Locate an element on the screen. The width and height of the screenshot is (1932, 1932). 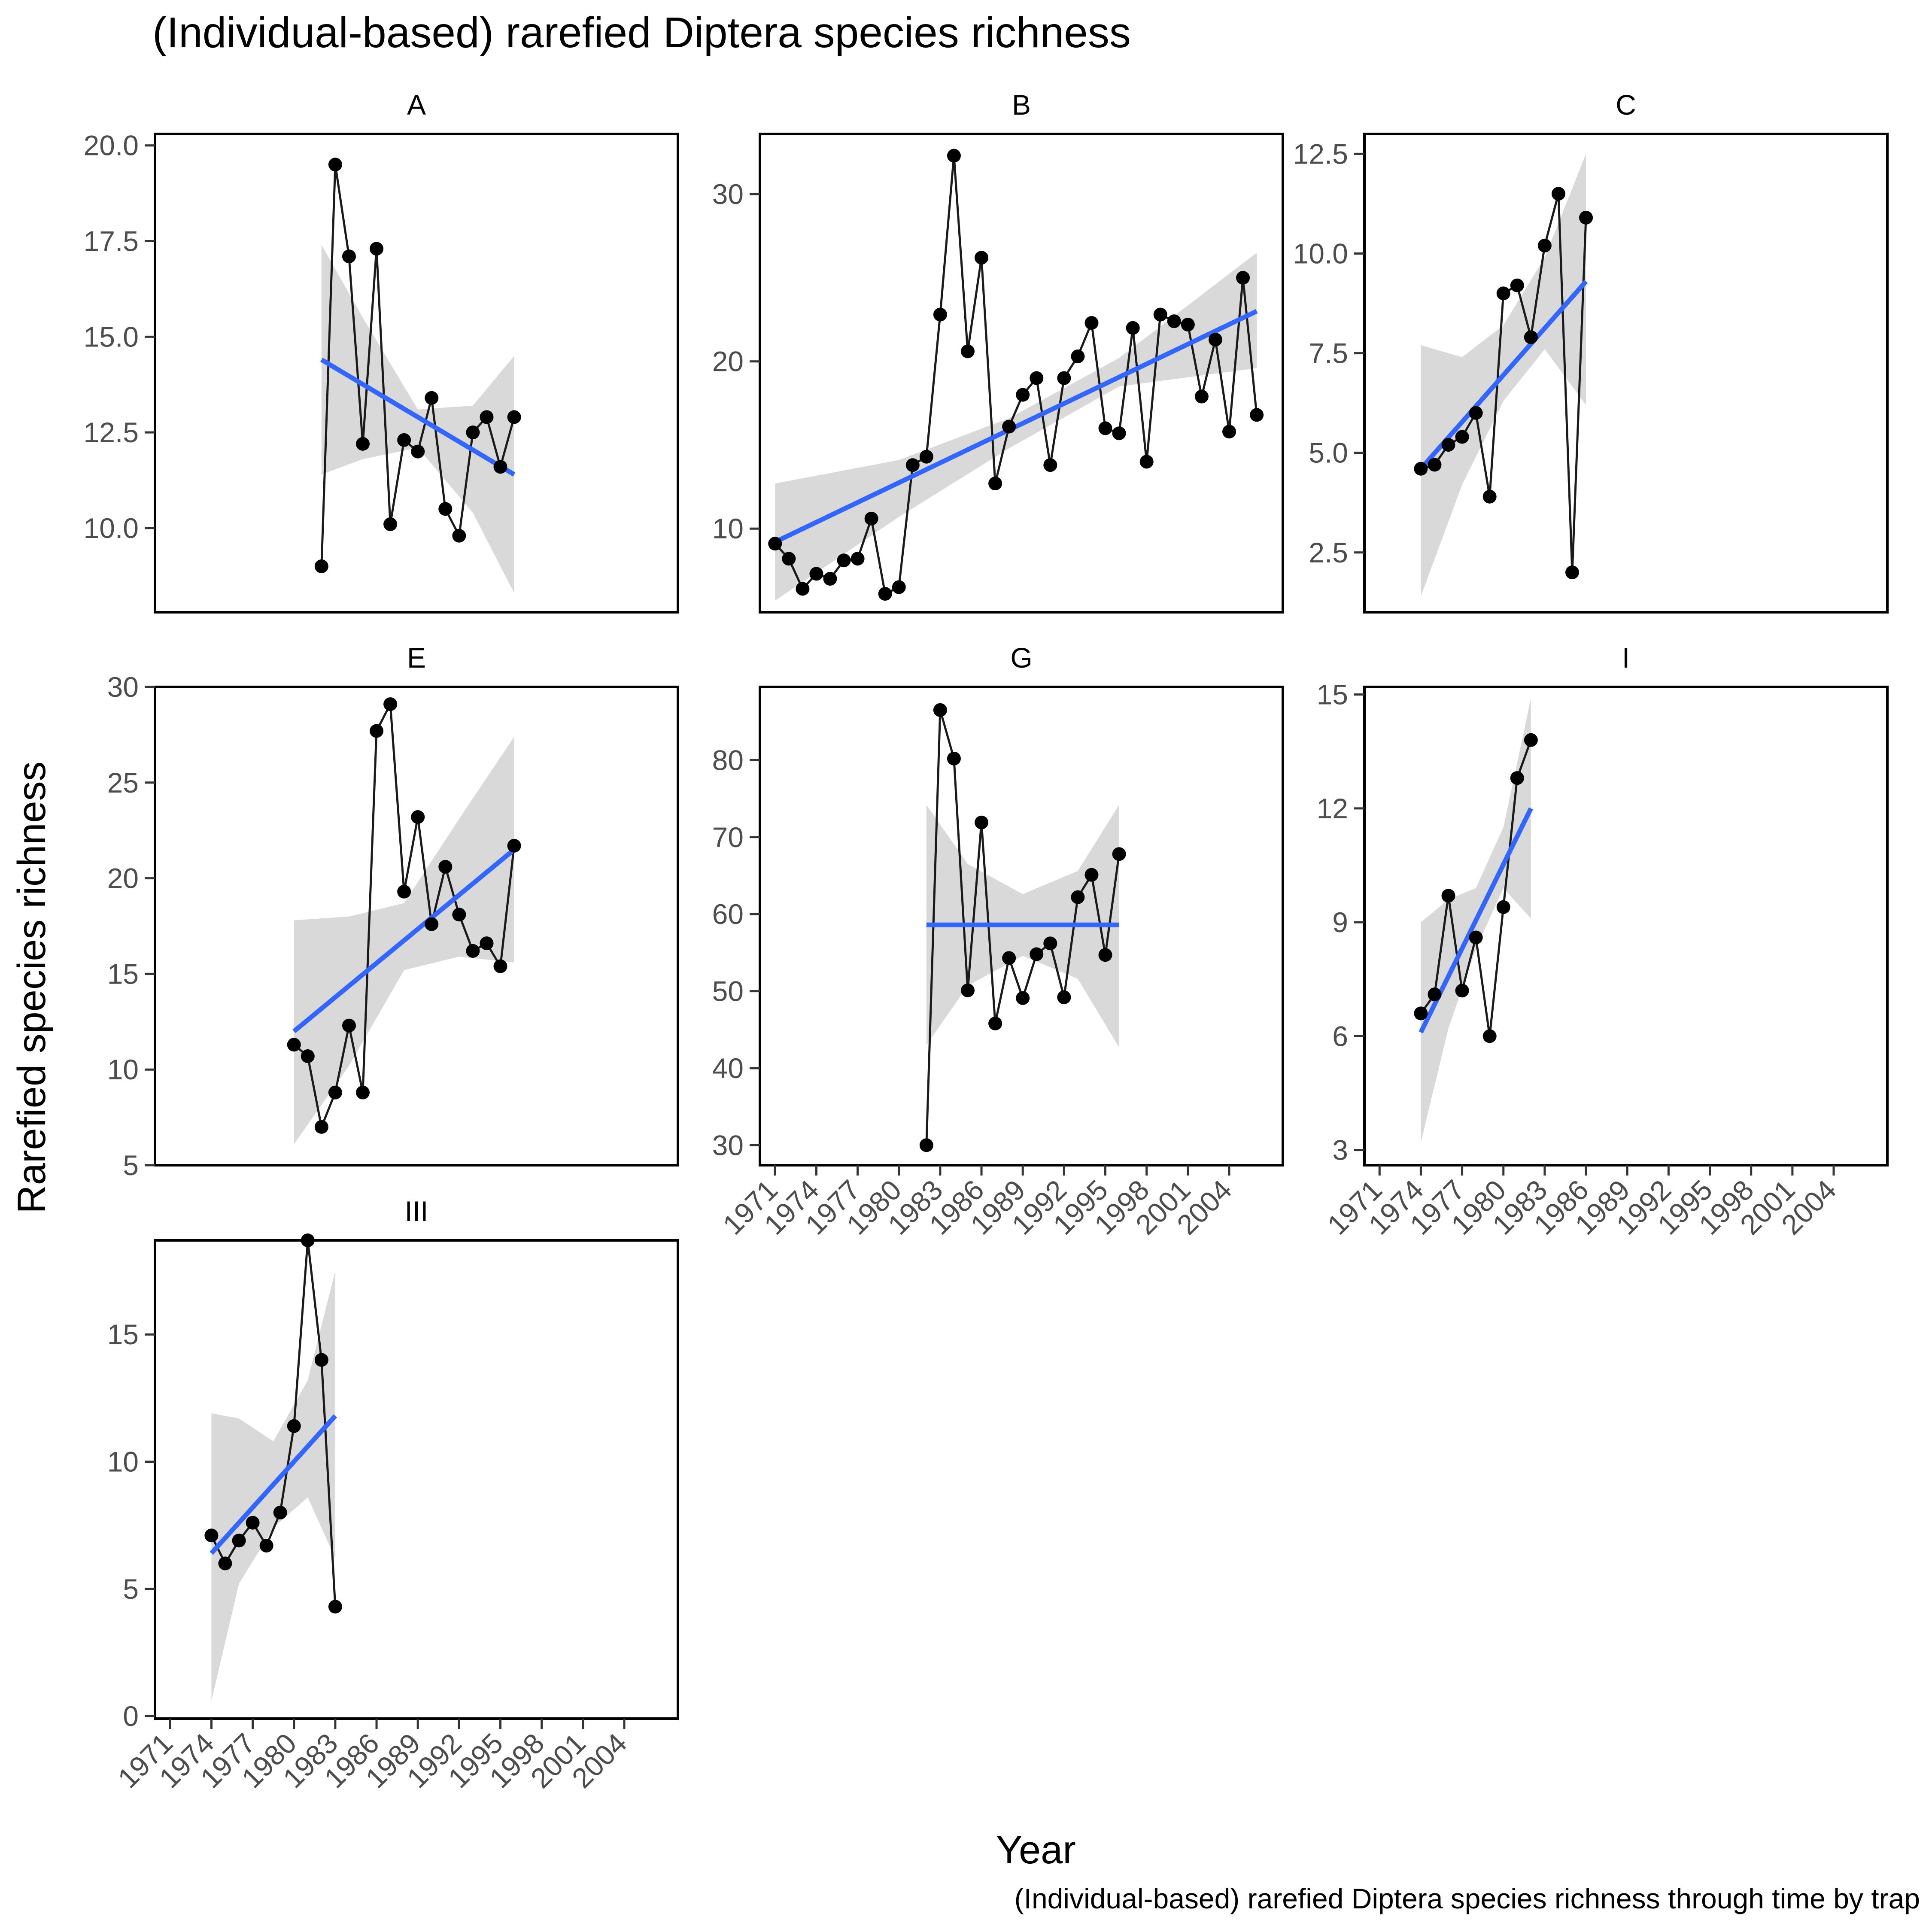
y-tick-label: 10 is located at coordinates (123, 1069).